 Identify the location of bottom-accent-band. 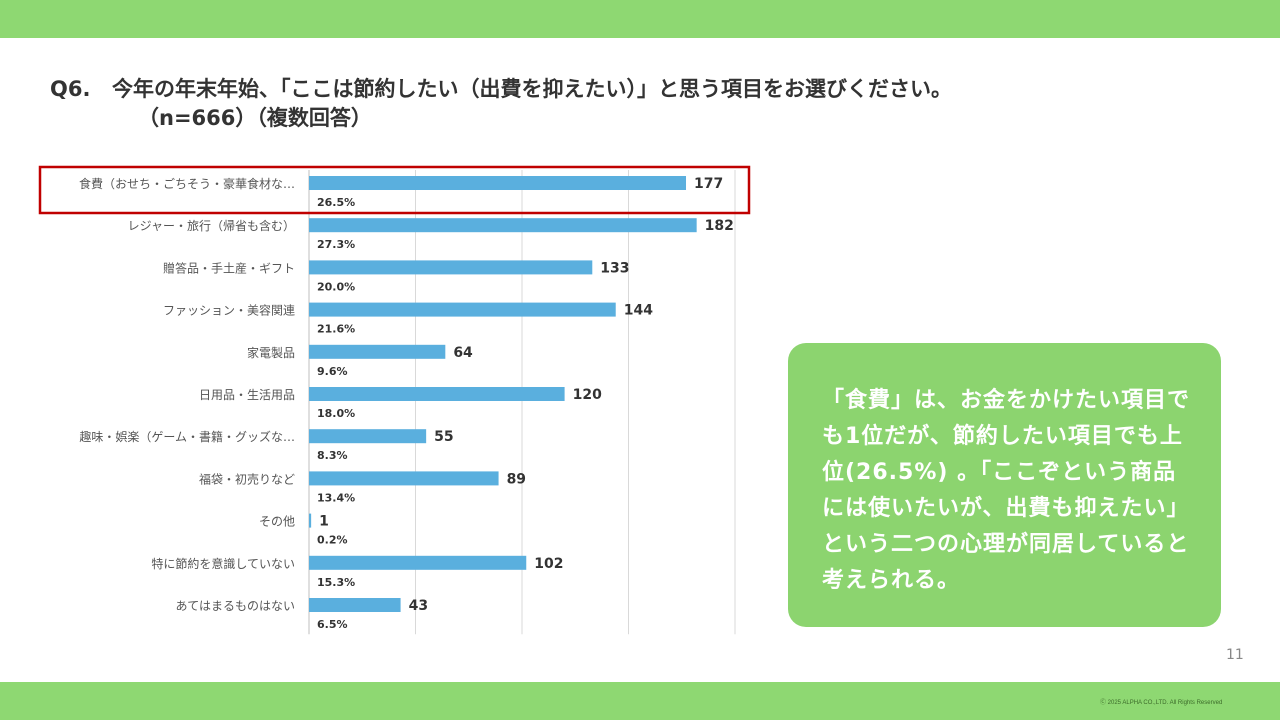
(640, 701).